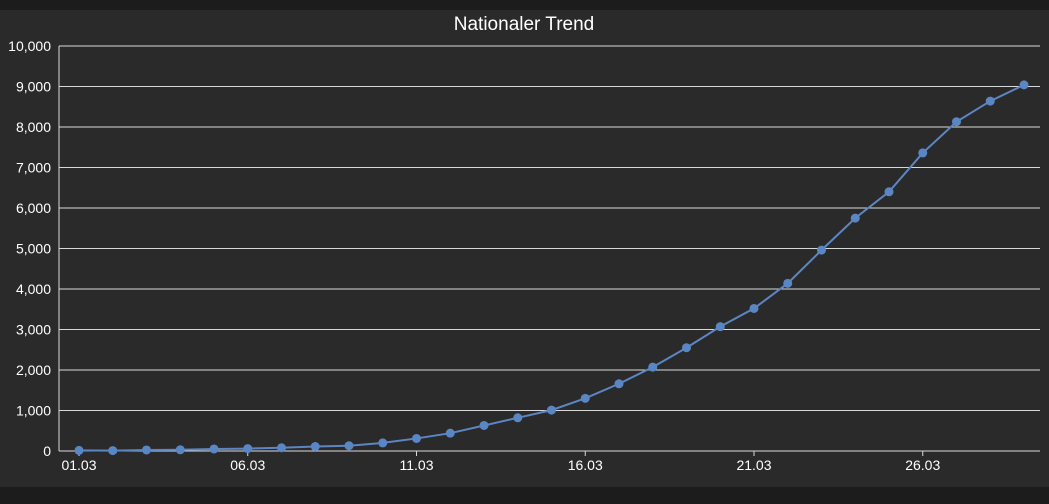  I want to click on x-tick-label: 26.03, so click(922, 465).